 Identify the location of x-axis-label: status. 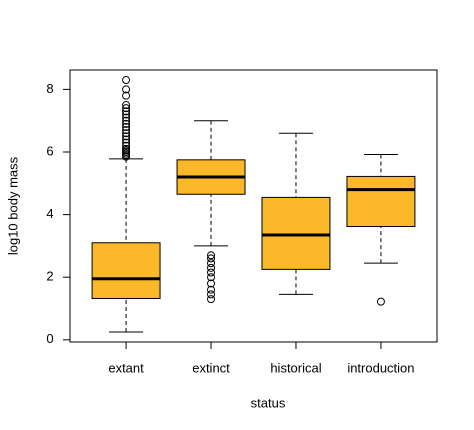
(268, 402).